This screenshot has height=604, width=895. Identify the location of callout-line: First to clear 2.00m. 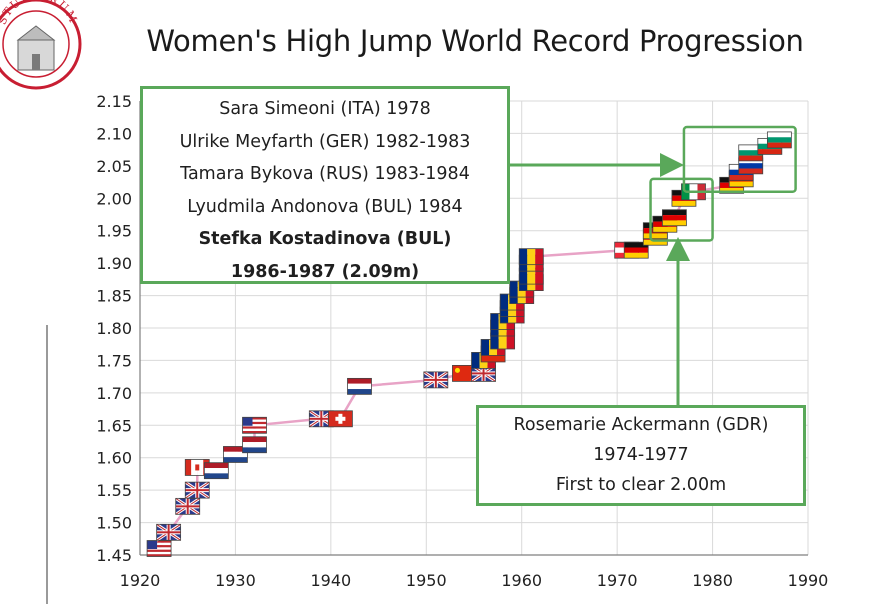
(641, 485).